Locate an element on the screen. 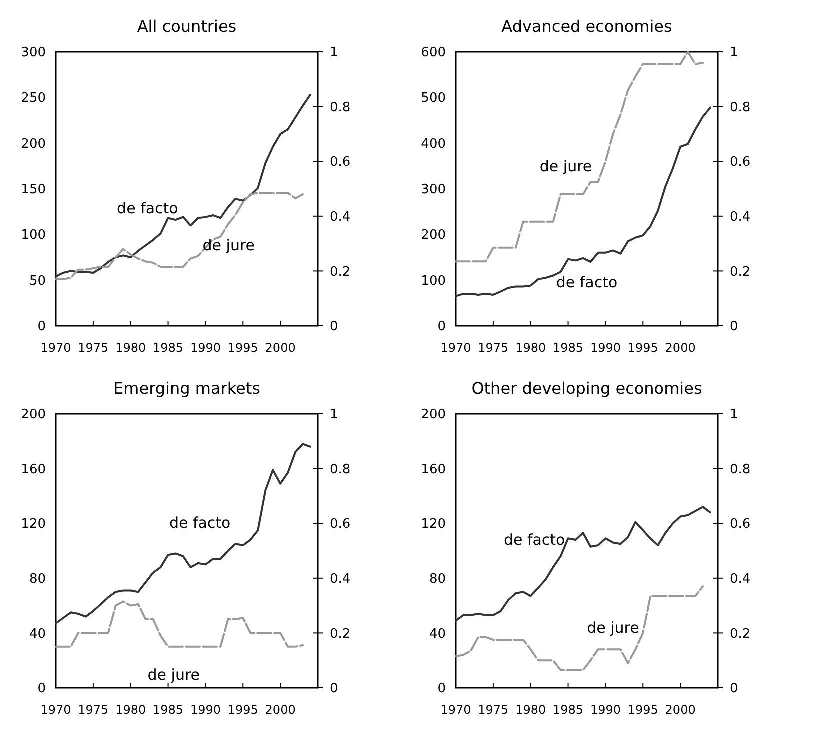 This screenshot has width=813, height=730. y-tick-label: 400 is located at coordinates (433, 144).